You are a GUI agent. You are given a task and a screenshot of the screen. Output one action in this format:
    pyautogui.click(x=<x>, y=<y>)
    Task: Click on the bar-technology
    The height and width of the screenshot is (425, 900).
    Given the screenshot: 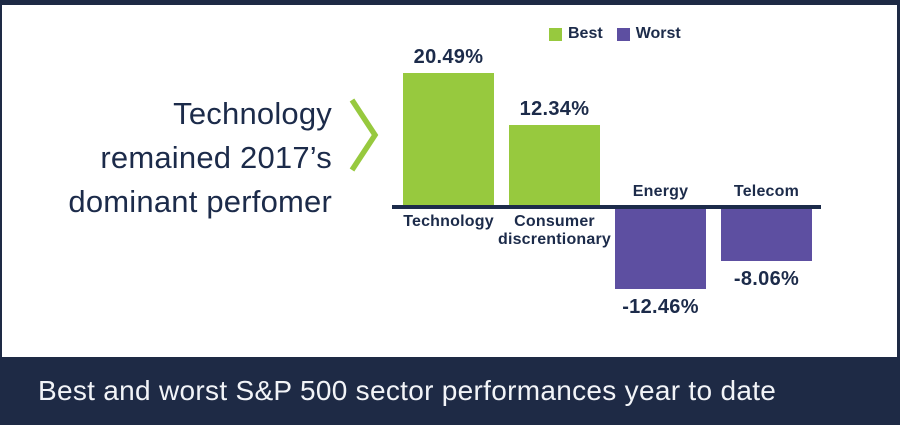 What is the action you would take?
    pyautogui.click(x=448, y=139)
    